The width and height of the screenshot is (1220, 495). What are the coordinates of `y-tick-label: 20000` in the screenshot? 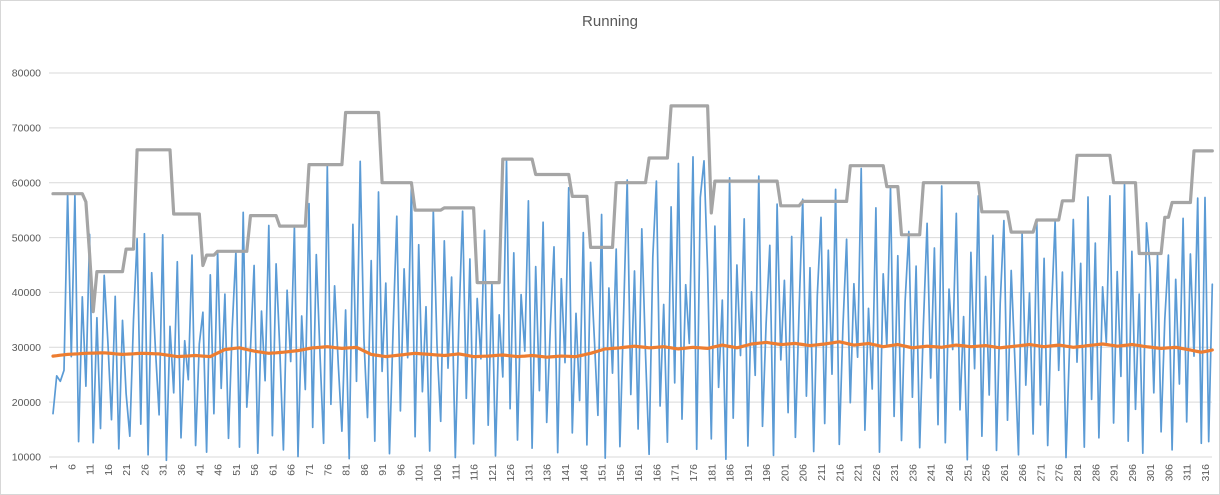 It's located at (26, 403).